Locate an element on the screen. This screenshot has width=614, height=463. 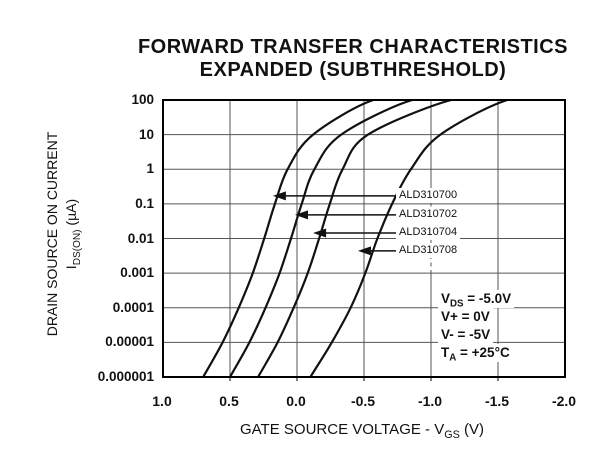
y-tick-label-0.000001: 0.000001 is located at coordinates (125, 376).